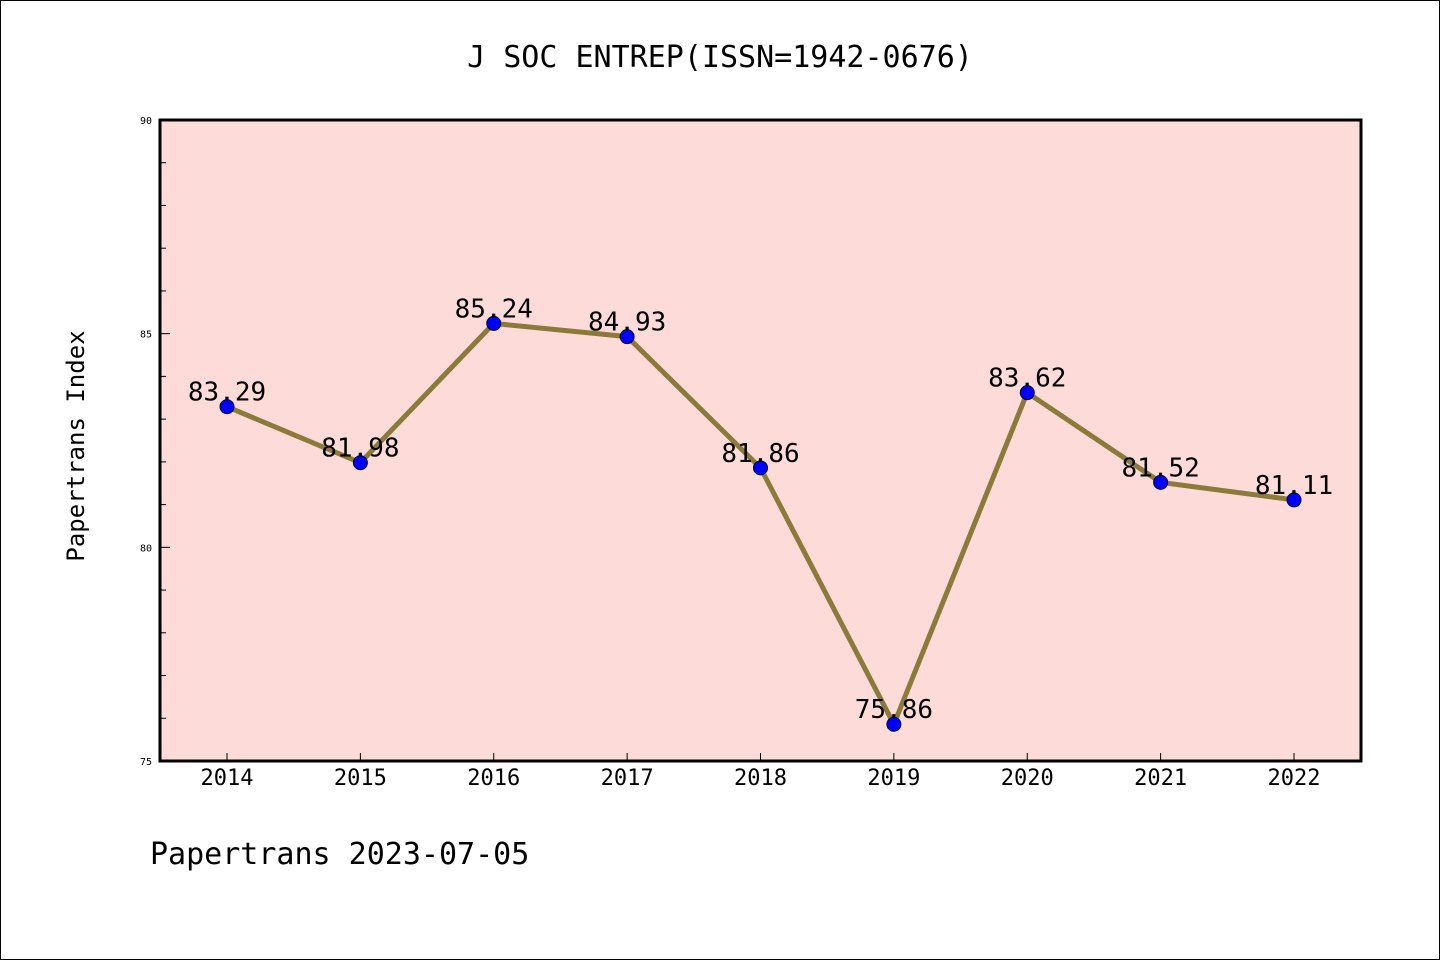 This screenshot has width=1440, height=960. I want to click on data-label: 83.29, so click(227, 393).